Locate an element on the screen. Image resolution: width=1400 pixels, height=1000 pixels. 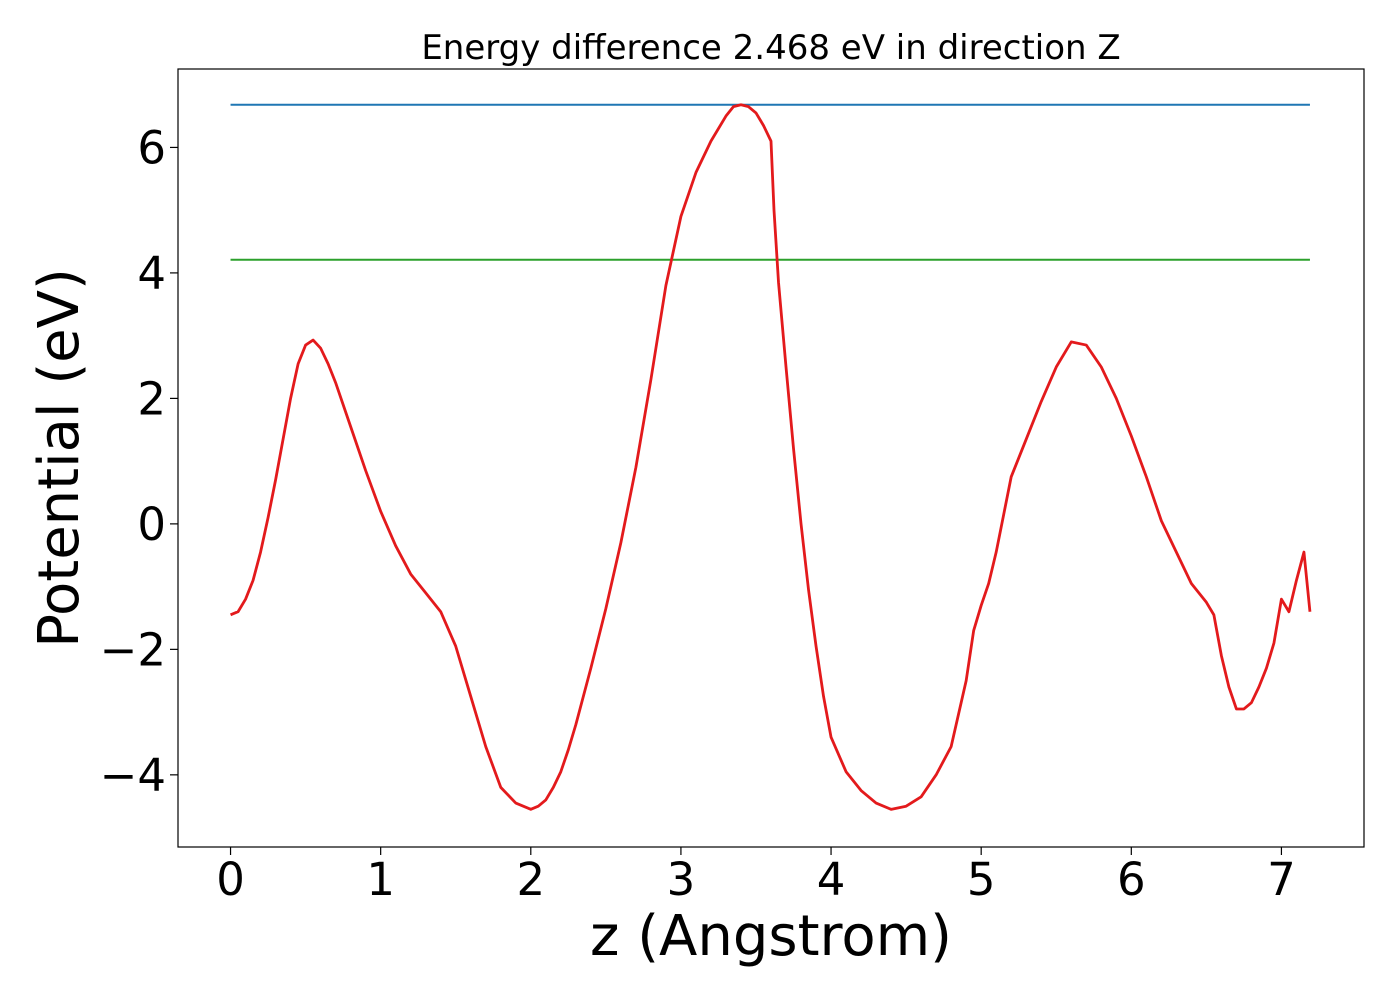
x-tick-label: 6 is located at coordinates (1131, 879).